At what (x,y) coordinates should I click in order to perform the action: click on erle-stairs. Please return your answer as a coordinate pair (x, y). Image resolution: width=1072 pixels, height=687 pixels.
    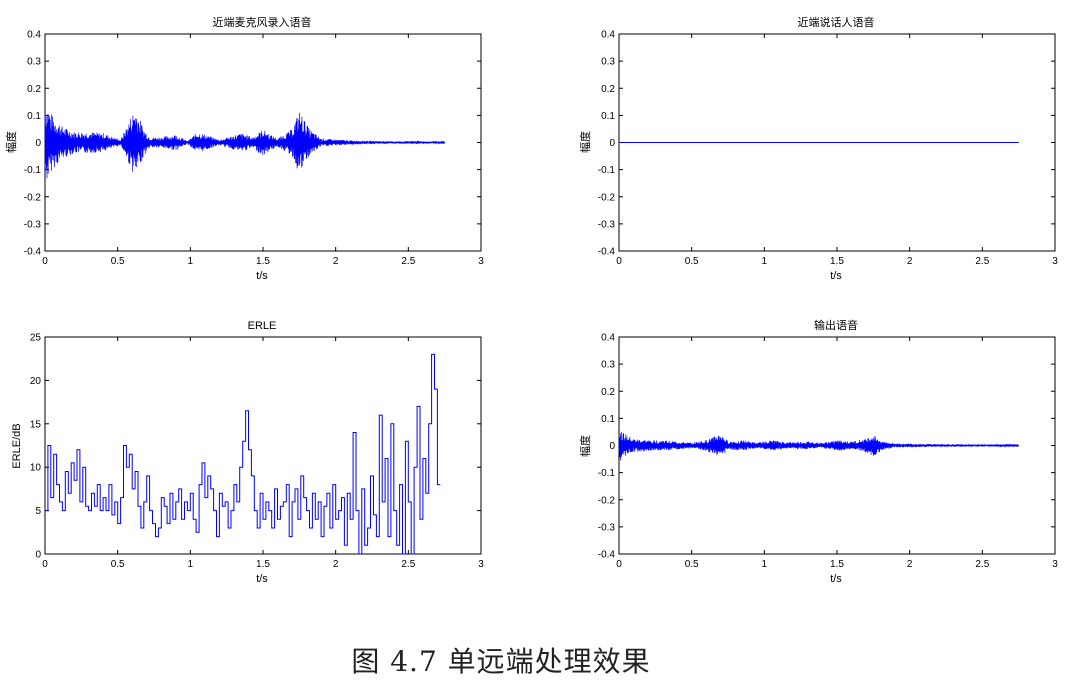
    Looking at the image, I should click on (243, 454).